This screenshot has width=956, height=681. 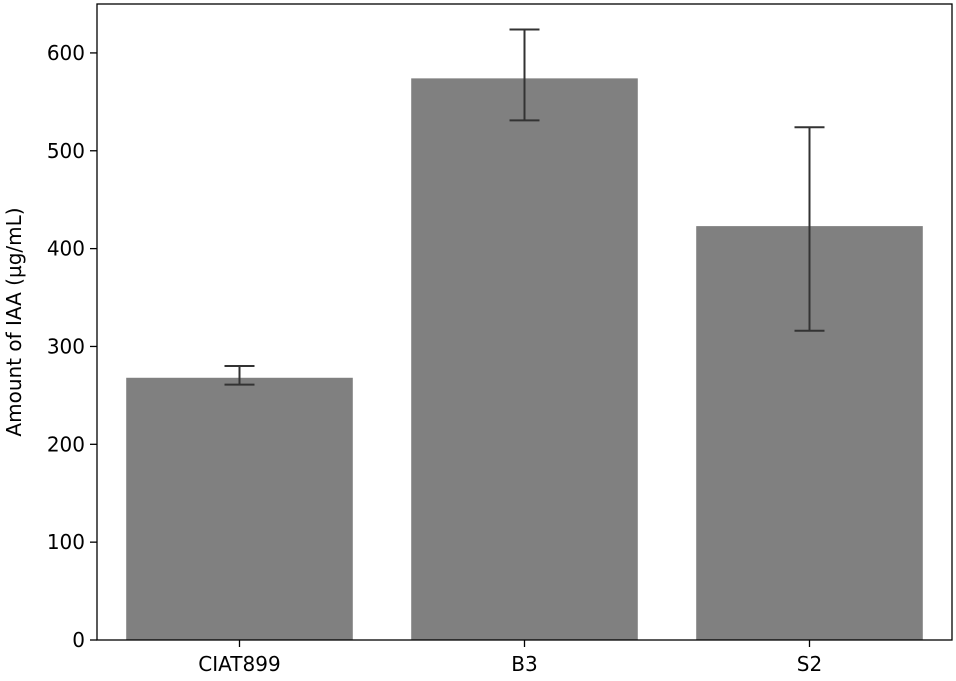 I want to click on y-tick-label: 200, so click(x=66, y=444).